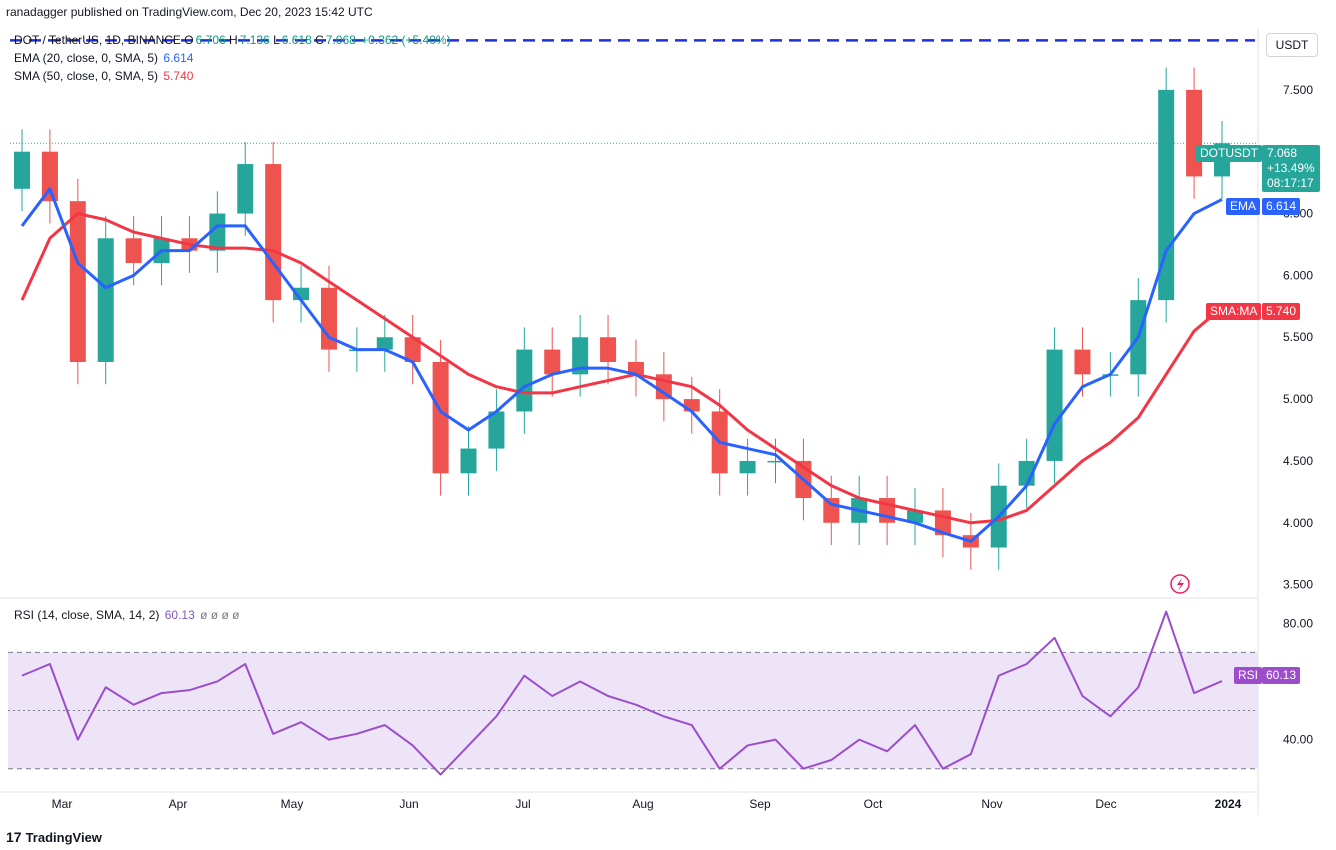  I want to click on low-value: 6.618, so click(296, 40).